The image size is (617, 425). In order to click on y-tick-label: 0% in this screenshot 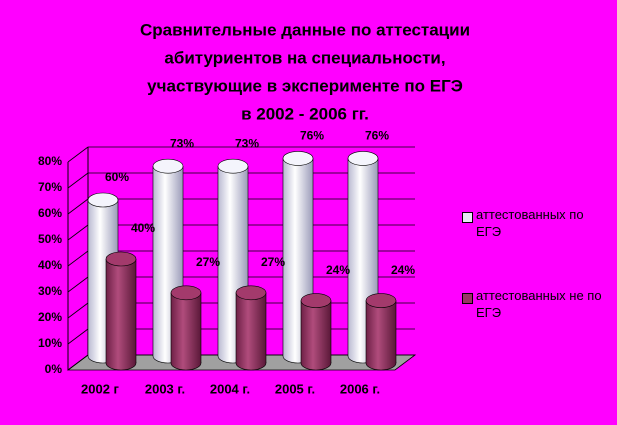, I will do `click(54, 369)`.